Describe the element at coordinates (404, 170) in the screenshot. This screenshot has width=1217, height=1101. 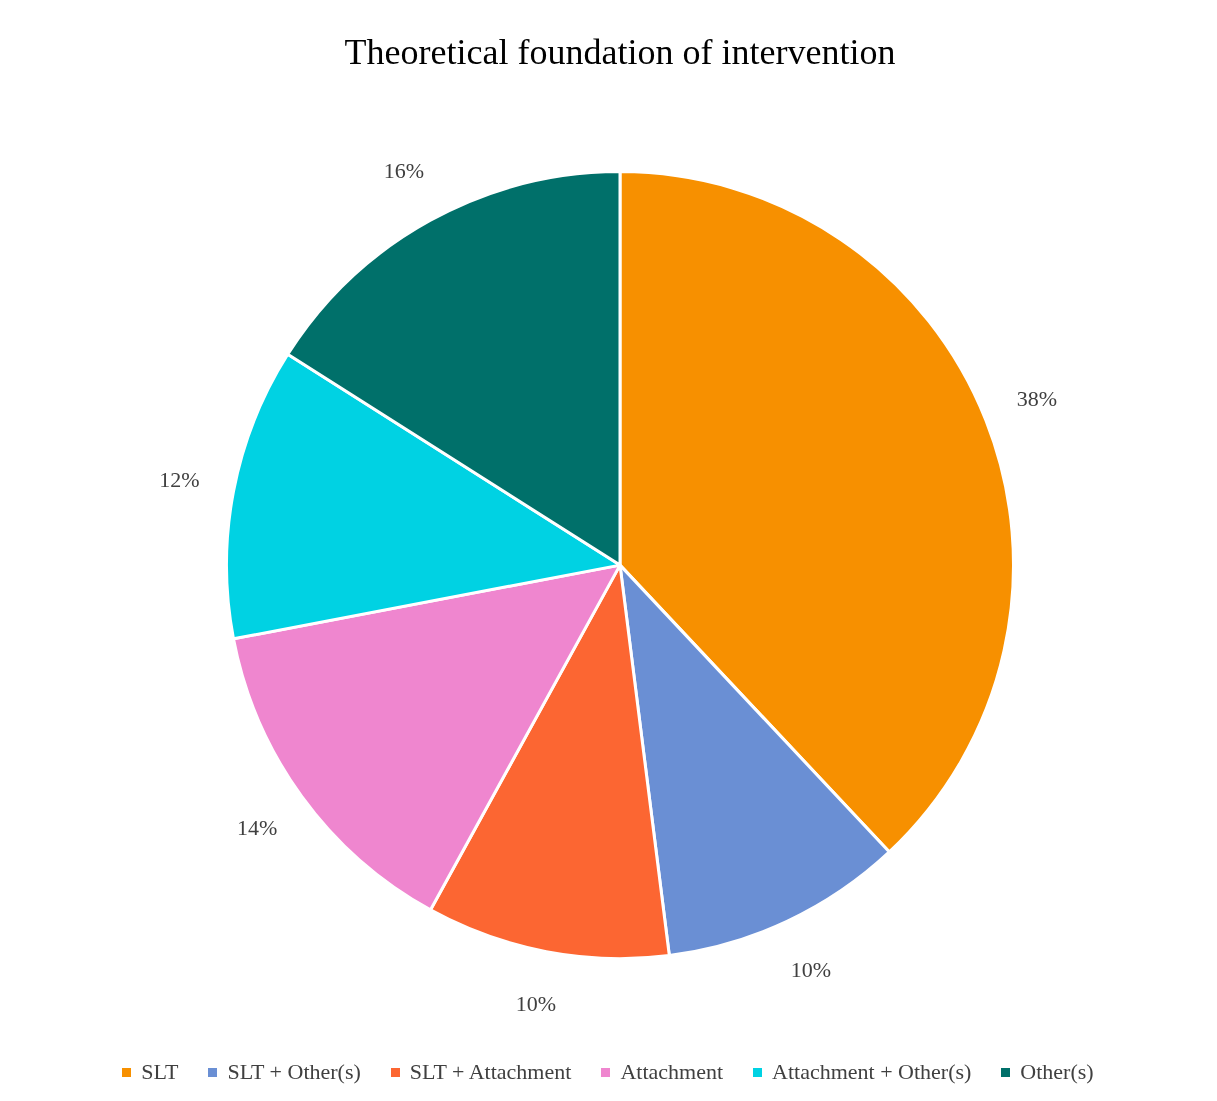
I see `data-label: 16%` at that location.